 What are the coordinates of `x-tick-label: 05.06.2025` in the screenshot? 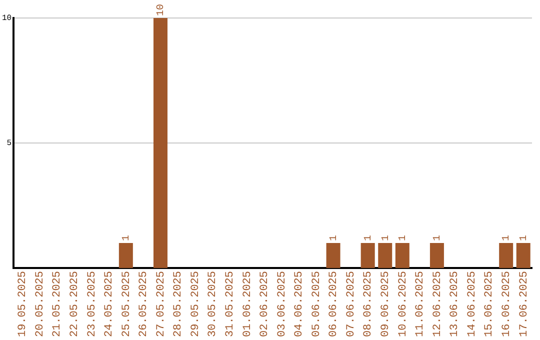 It's located at (316, 304).